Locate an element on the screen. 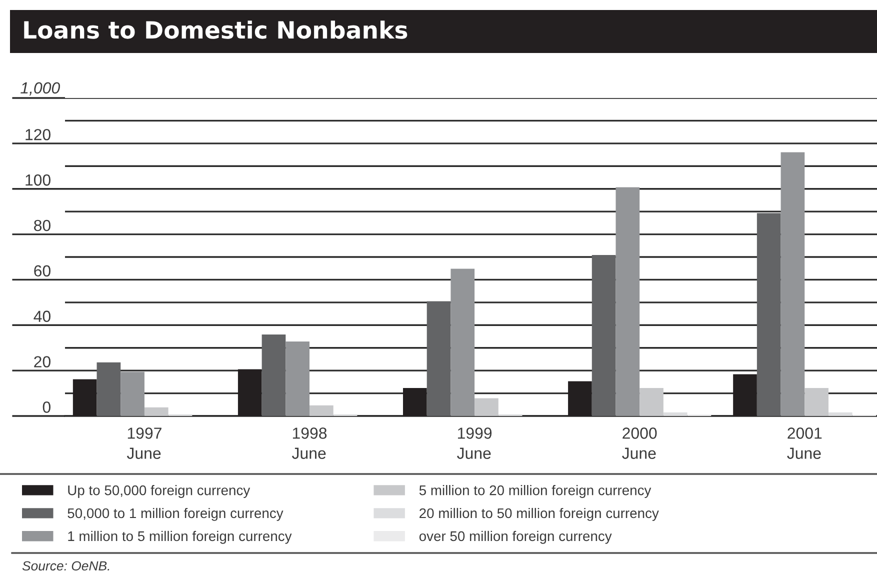 The width and height of the screenshot is (877, 583). x-tick-label: 1997 June is located at coordinates (144, 443).